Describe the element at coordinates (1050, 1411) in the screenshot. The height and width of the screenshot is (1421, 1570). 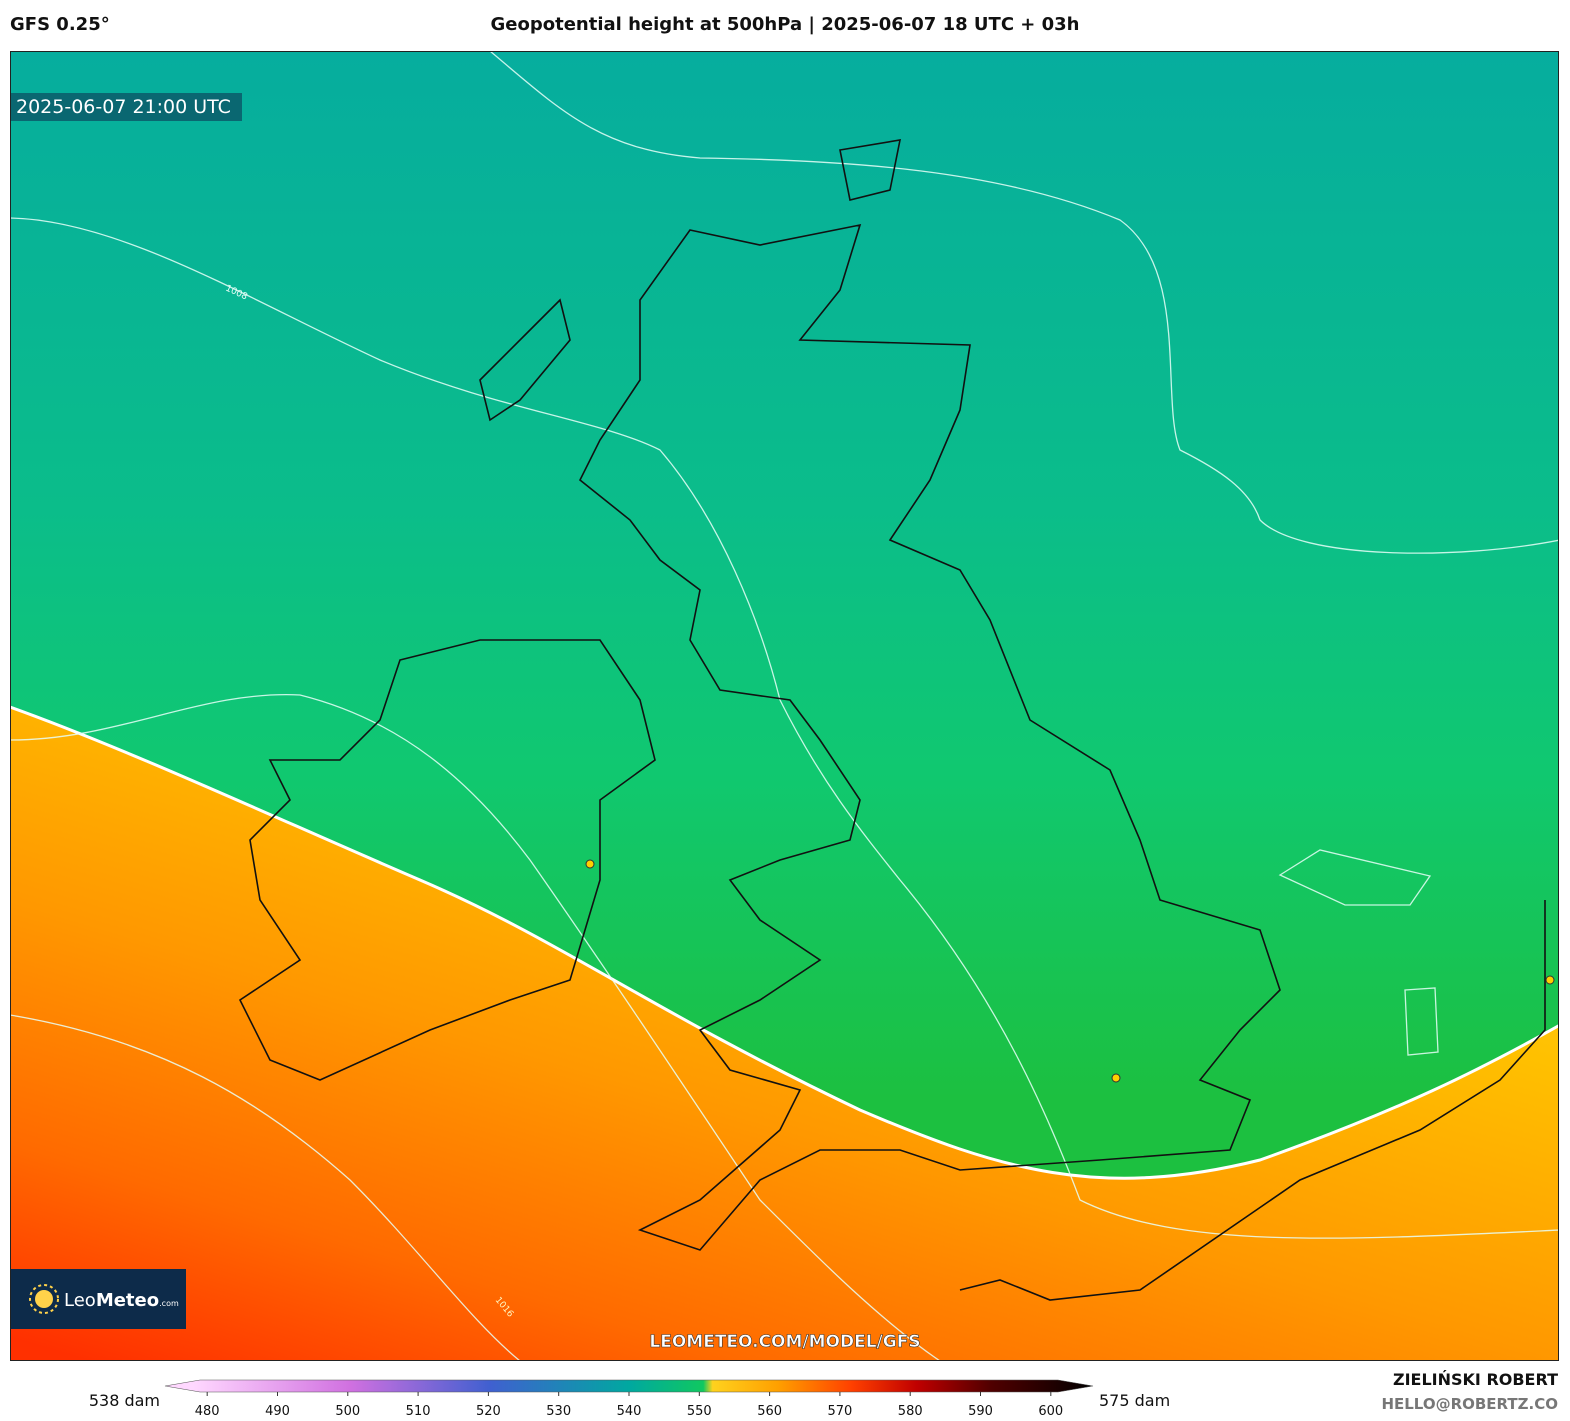
I see `colorbar-tick-label: 600` at that location.